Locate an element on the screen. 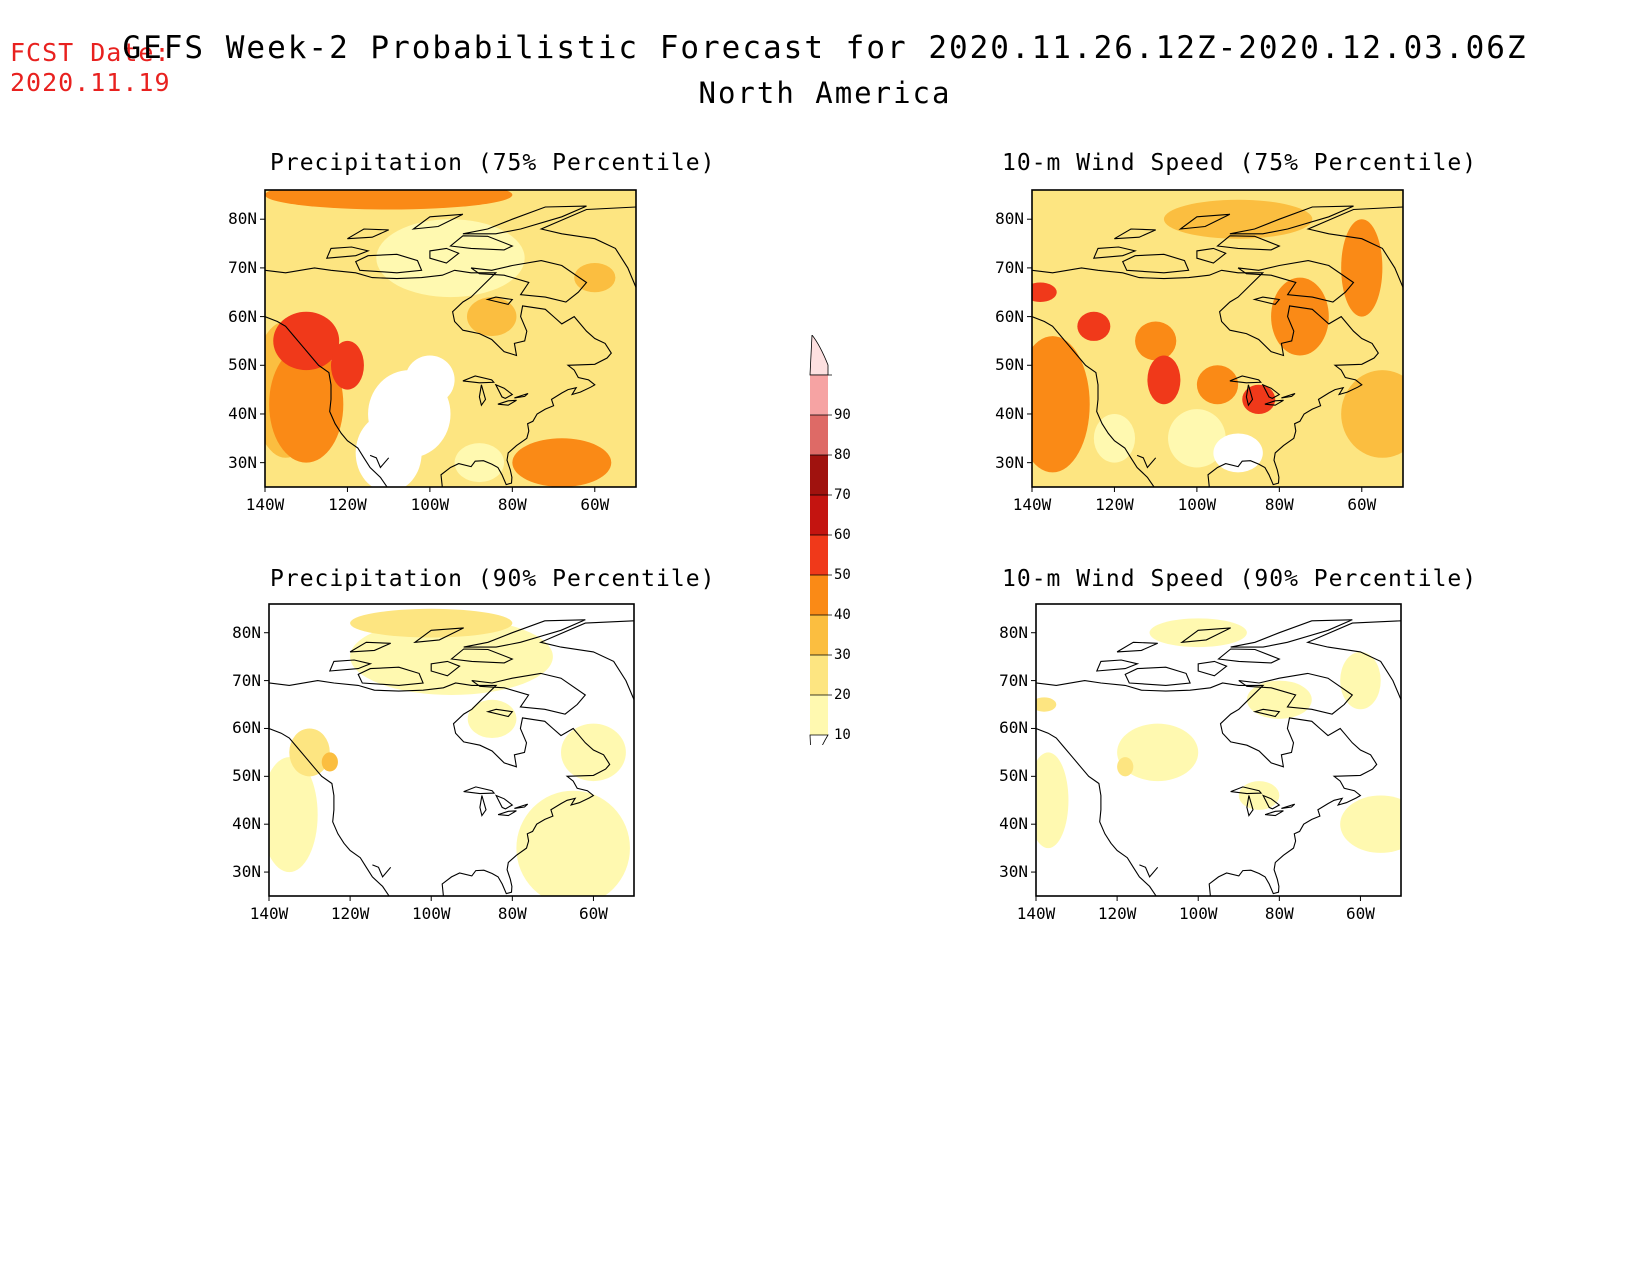 The width and height of the screenshot is (1650, 1275). colorbar-label: 20 is located at coordinates (842, 695).